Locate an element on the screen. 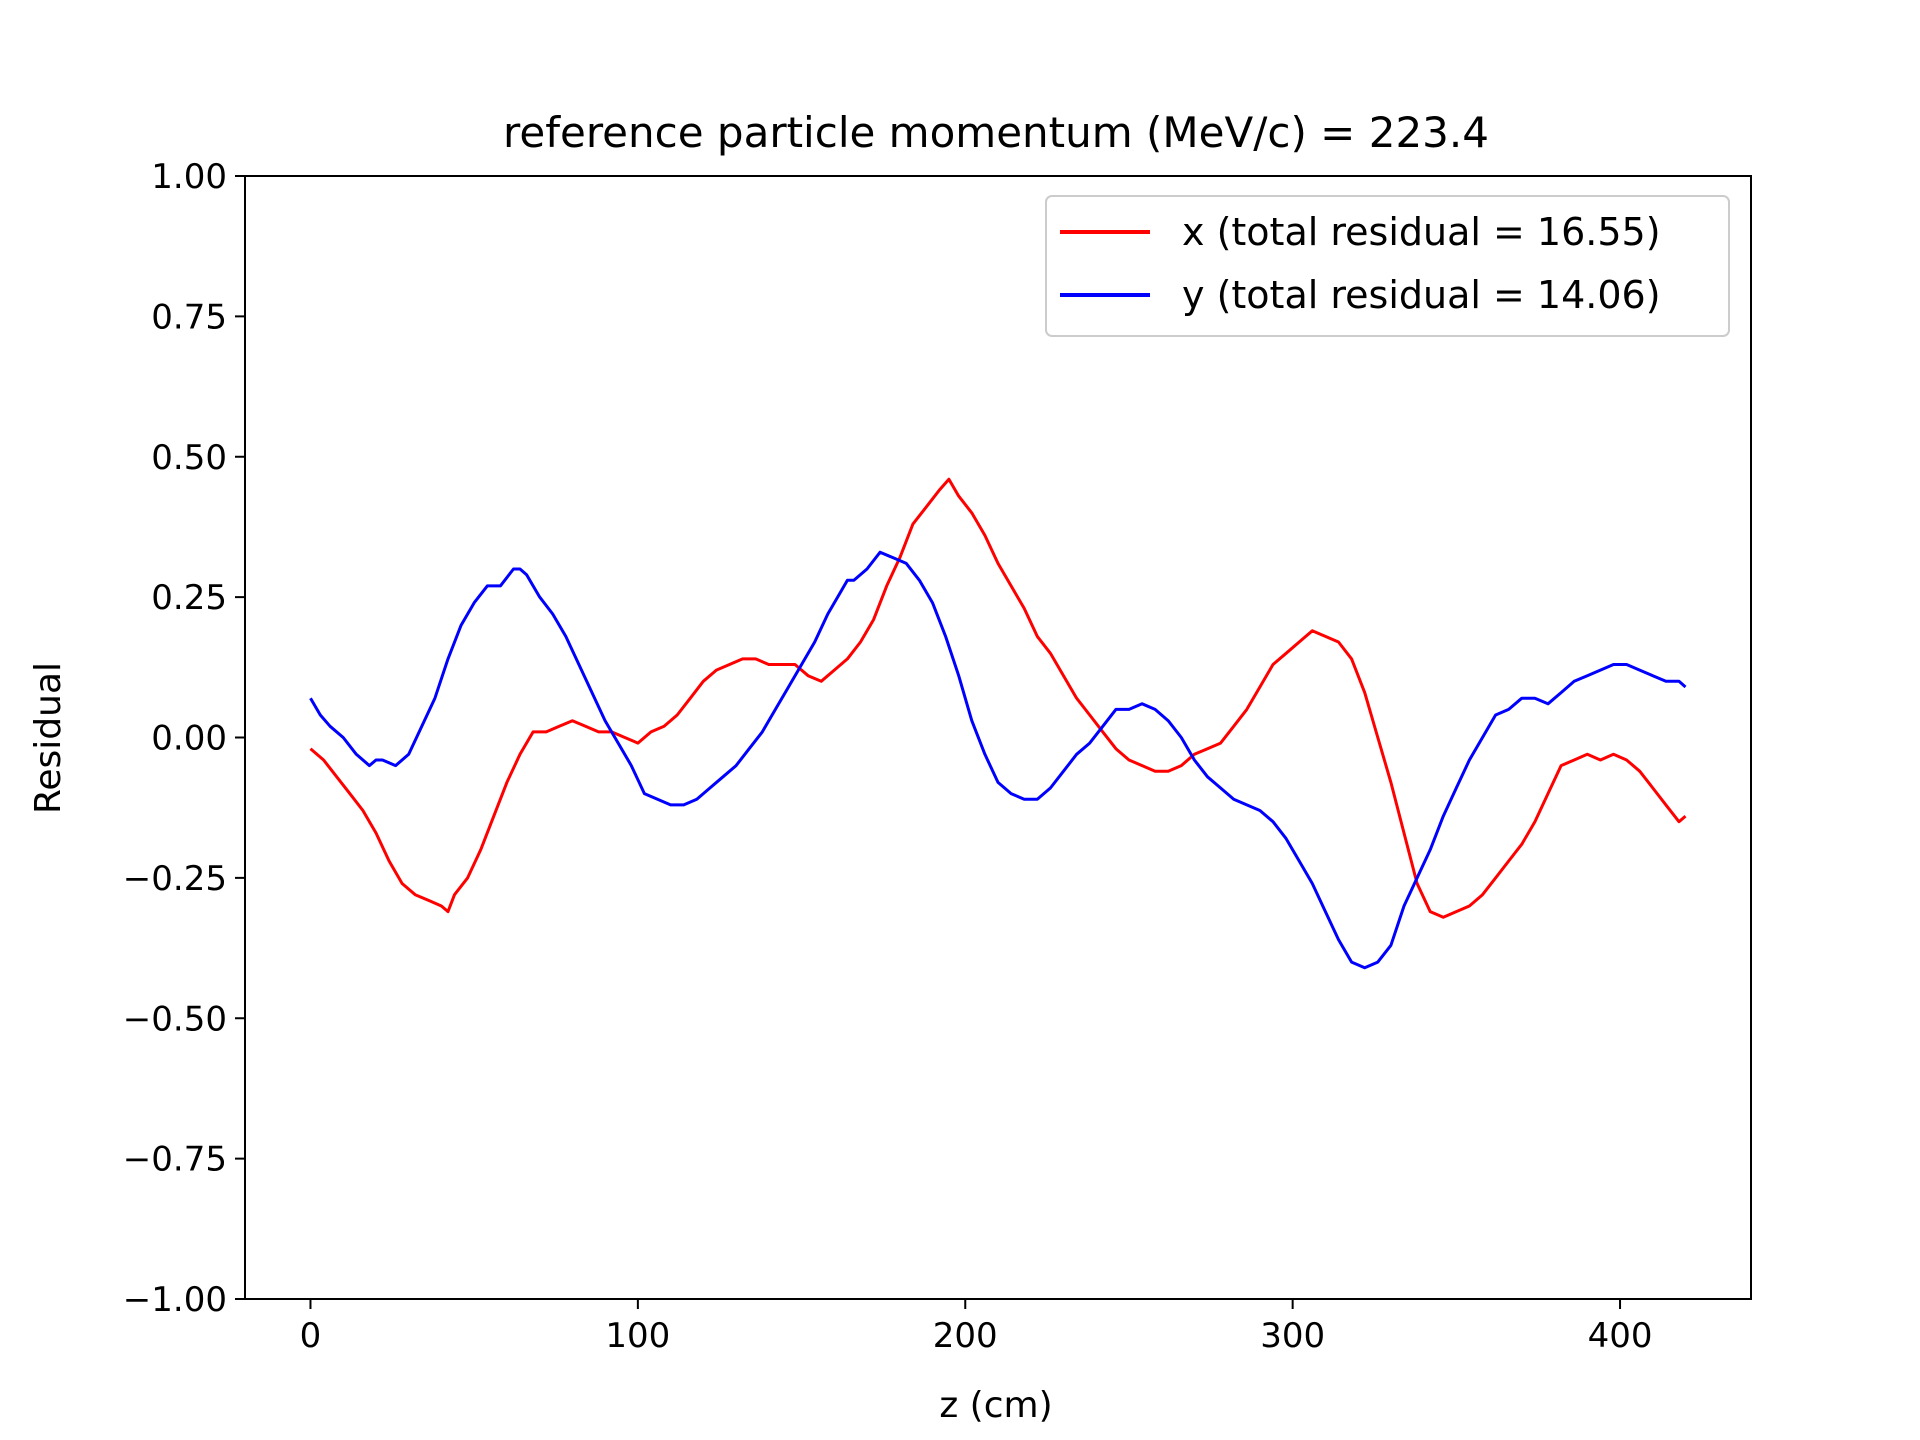  x-tick-label: 400 is located at coordinates (1620, 1336).